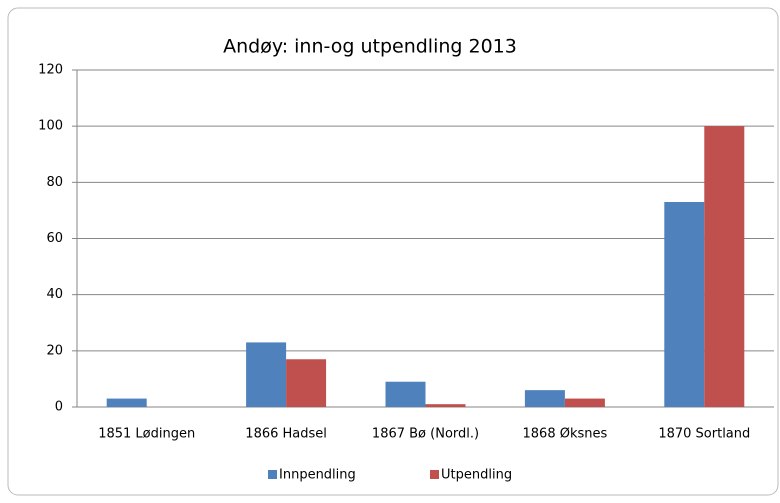  I want to click on x-tick-label: 1870 Sortland, so click(704, 434).